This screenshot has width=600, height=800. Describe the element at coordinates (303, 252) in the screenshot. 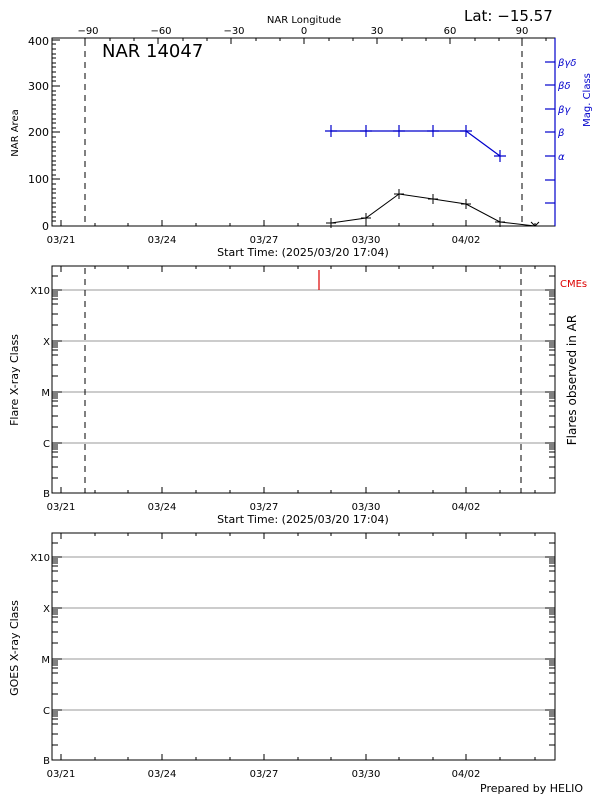

I see `start-time-label-top: Start Time: (2025/03/20 17:04)` at that location.